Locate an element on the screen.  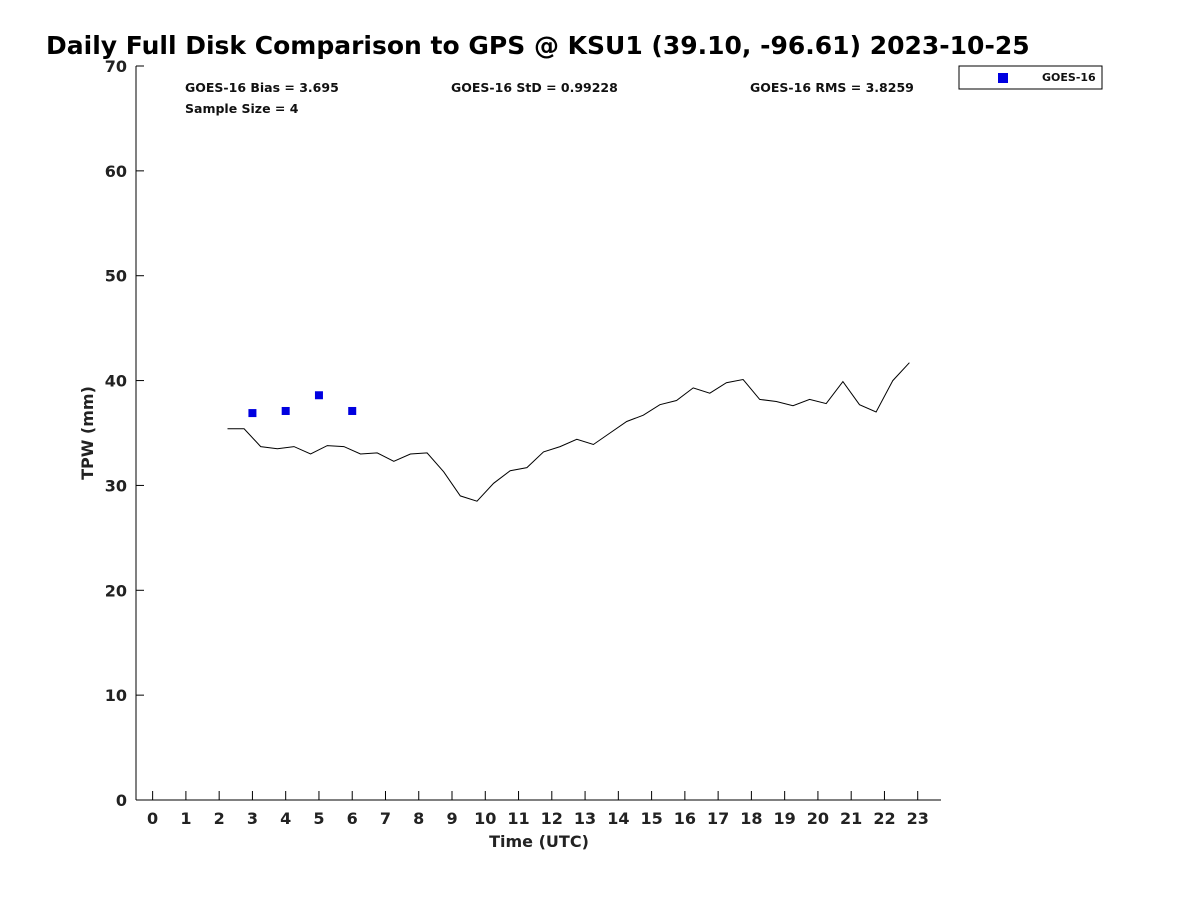
y-tick-label: 70 is located at coordinates (116, 66).